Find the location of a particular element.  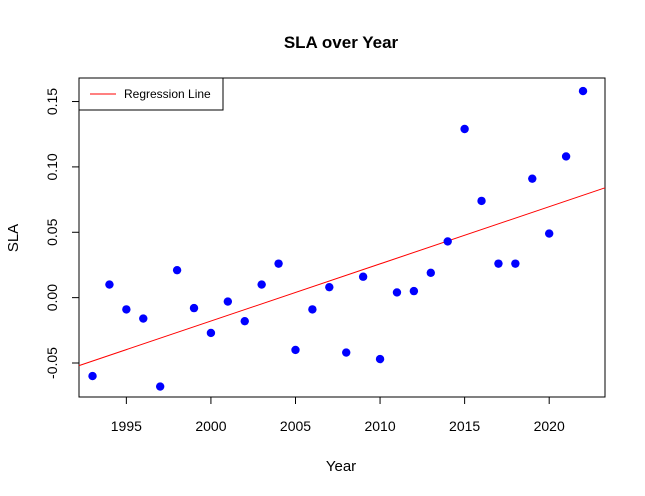

y-axis-label: SLA is located at coordinates (13, 238).